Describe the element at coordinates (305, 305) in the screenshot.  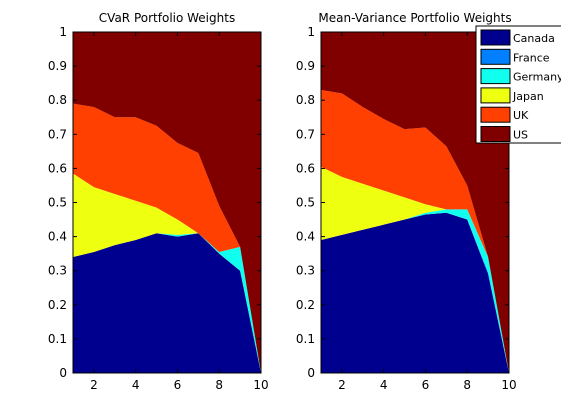
I see `mv-ytick-label: 0.2` at that location.